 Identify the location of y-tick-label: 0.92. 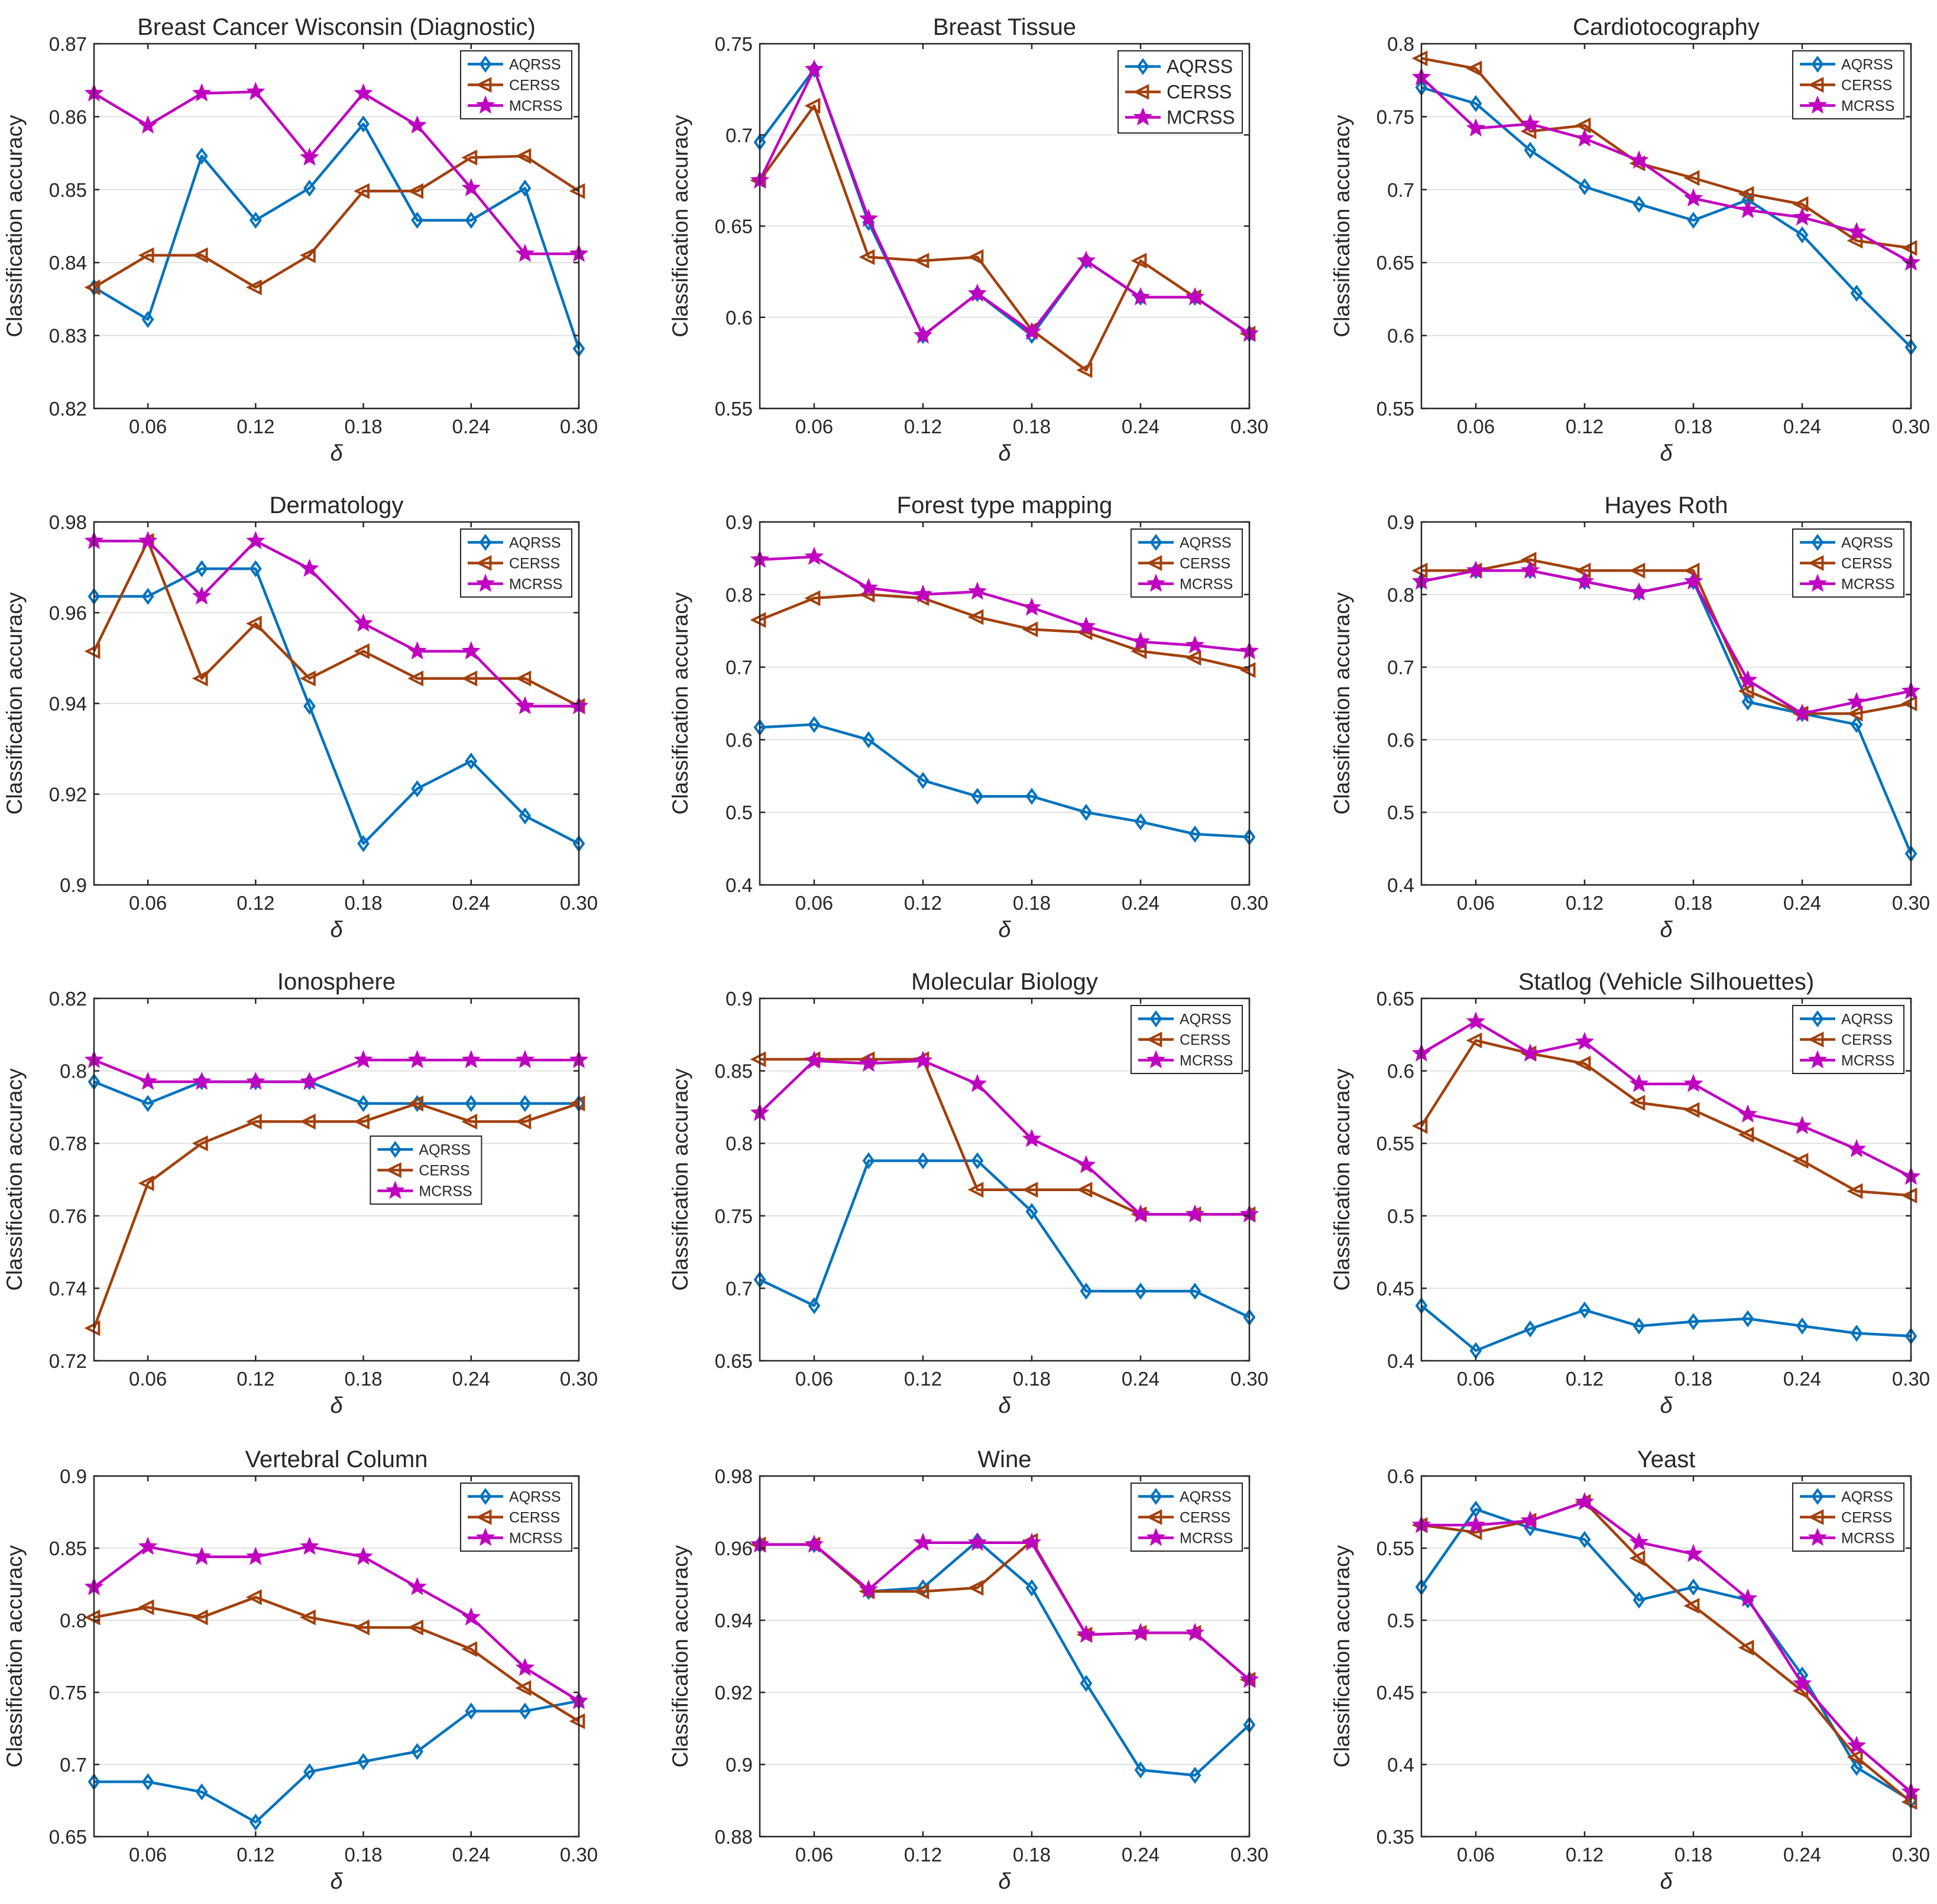
(68, 795).